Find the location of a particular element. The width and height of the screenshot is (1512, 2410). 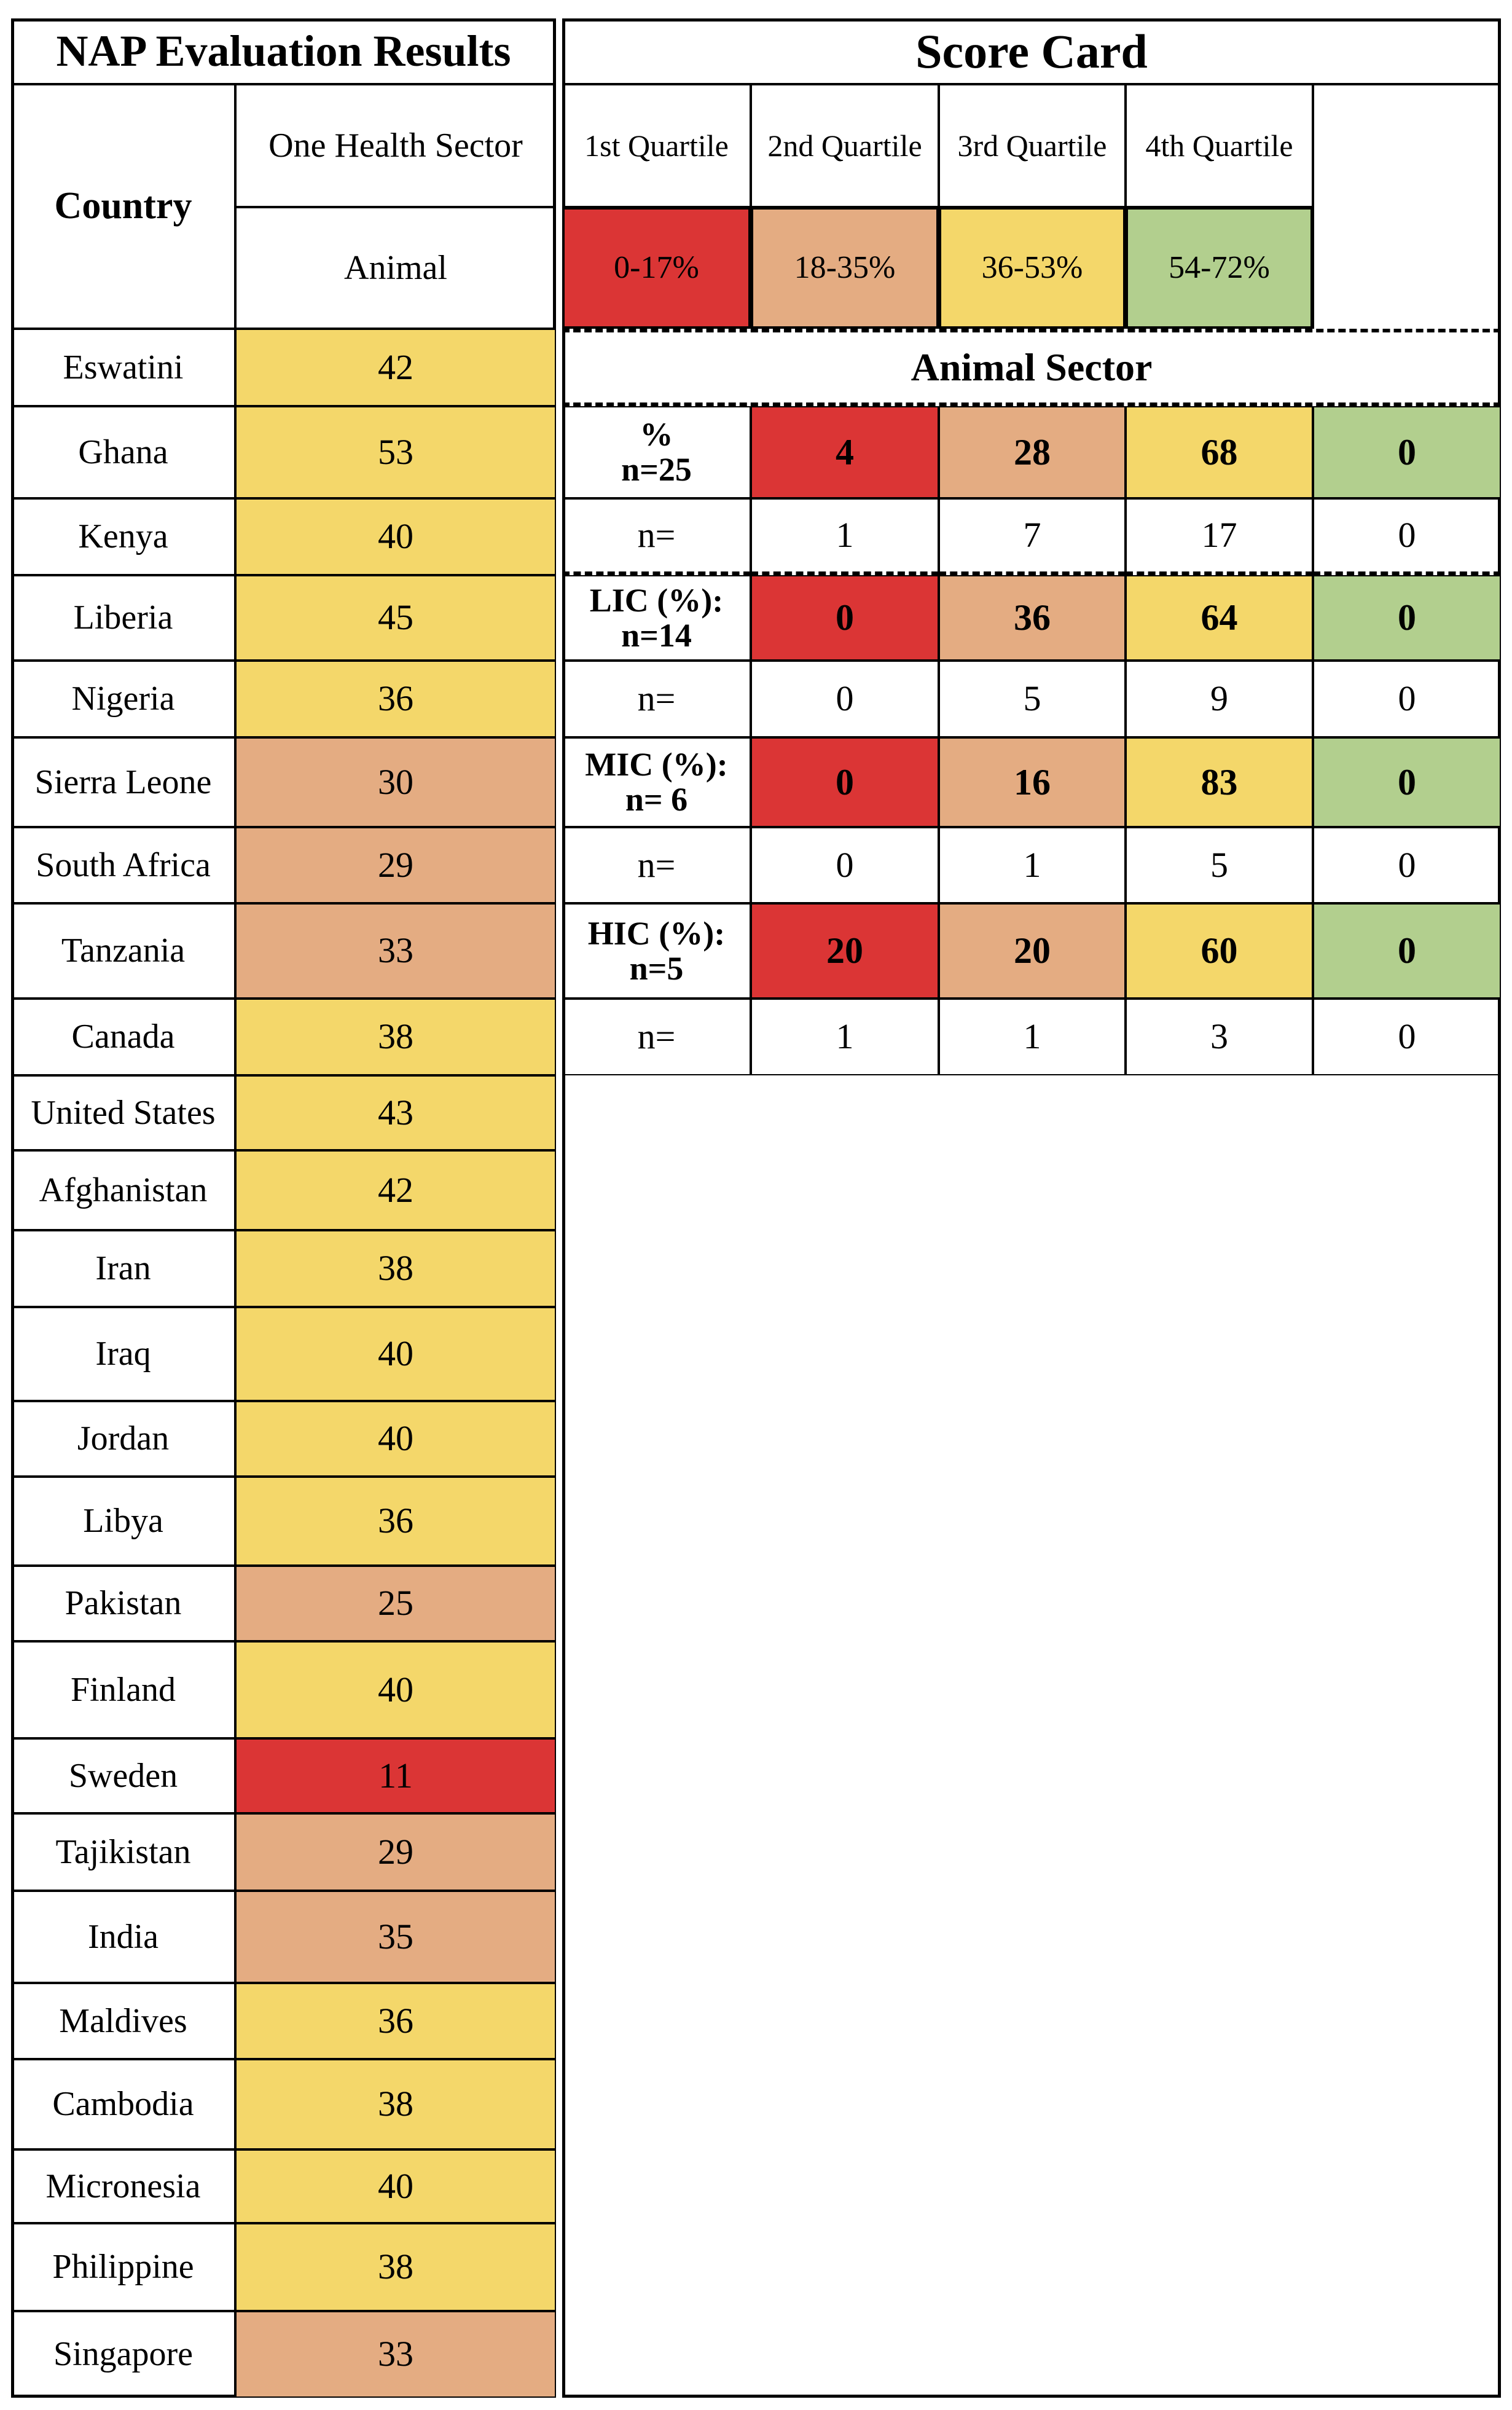

quartile-percent: 4 is located at coordinates (845, 452).